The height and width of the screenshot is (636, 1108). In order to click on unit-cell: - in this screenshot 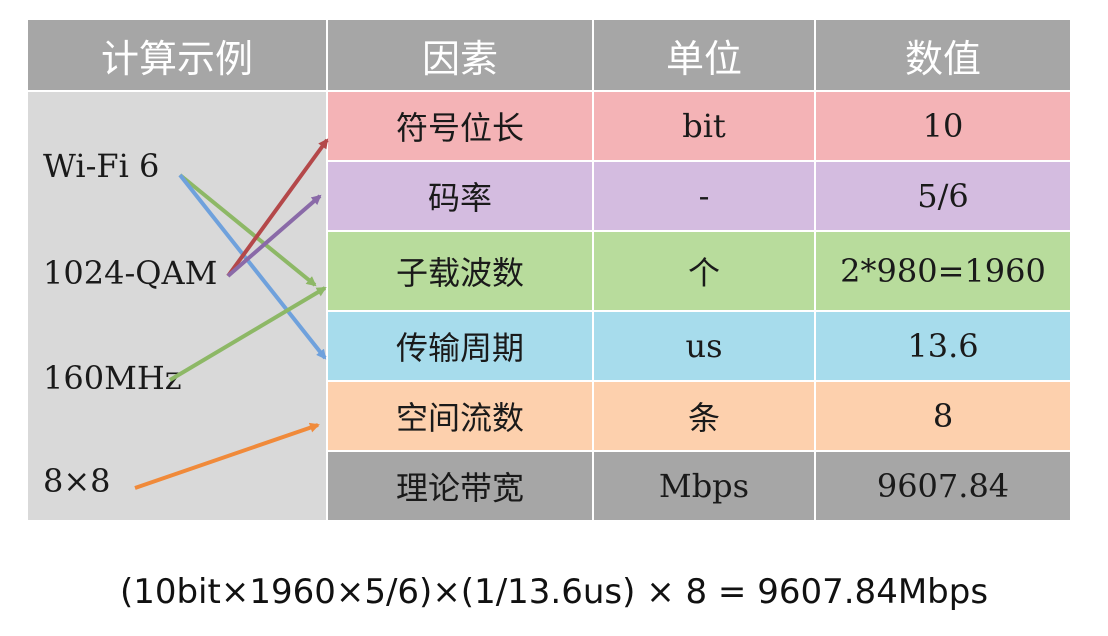, I will do `click(705, 196)`.